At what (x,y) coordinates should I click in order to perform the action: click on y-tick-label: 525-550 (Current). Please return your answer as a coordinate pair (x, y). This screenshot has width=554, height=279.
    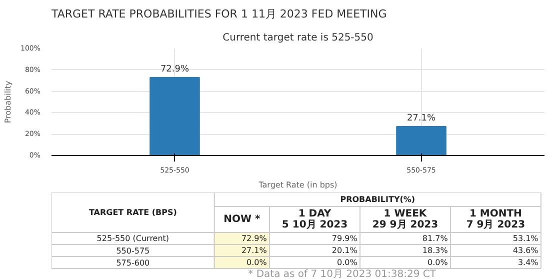
    Looking at the image, I should click on (133, 238).